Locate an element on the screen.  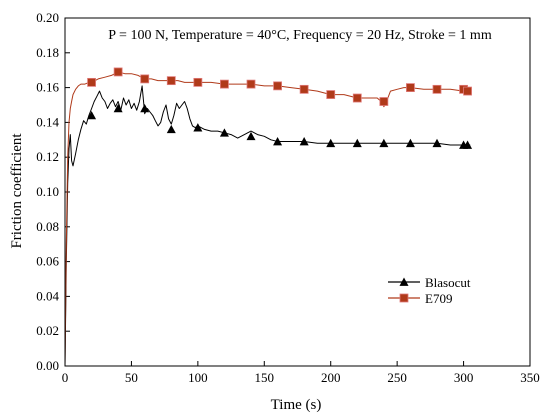
x-axis-title: Time (s) is located at coordinates (296, 405).